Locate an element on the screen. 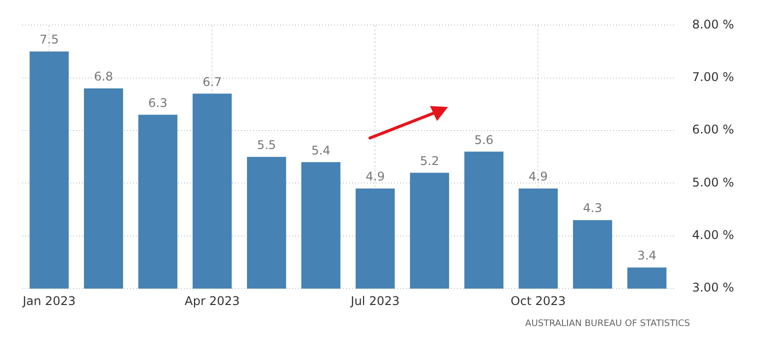 The image size is (762, 341). data-label: 6.3 is located at coordinates (158, 103).